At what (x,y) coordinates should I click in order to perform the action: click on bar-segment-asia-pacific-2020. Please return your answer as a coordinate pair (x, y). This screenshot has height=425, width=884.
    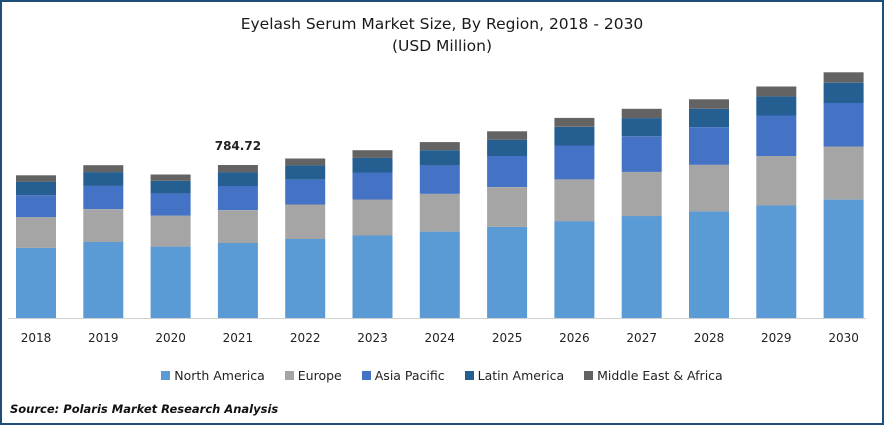
    Looking at the image, I should click on (170, 204).